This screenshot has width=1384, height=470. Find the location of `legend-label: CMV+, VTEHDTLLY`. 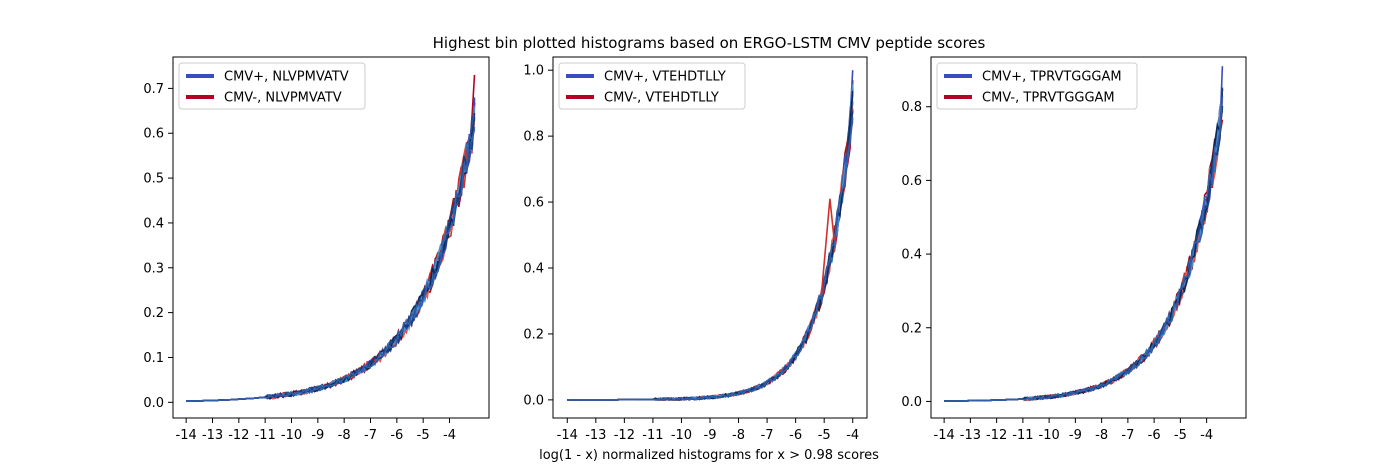

legend-label: CMV+, VTEHDTLLY is located at coordinates (665, 77).